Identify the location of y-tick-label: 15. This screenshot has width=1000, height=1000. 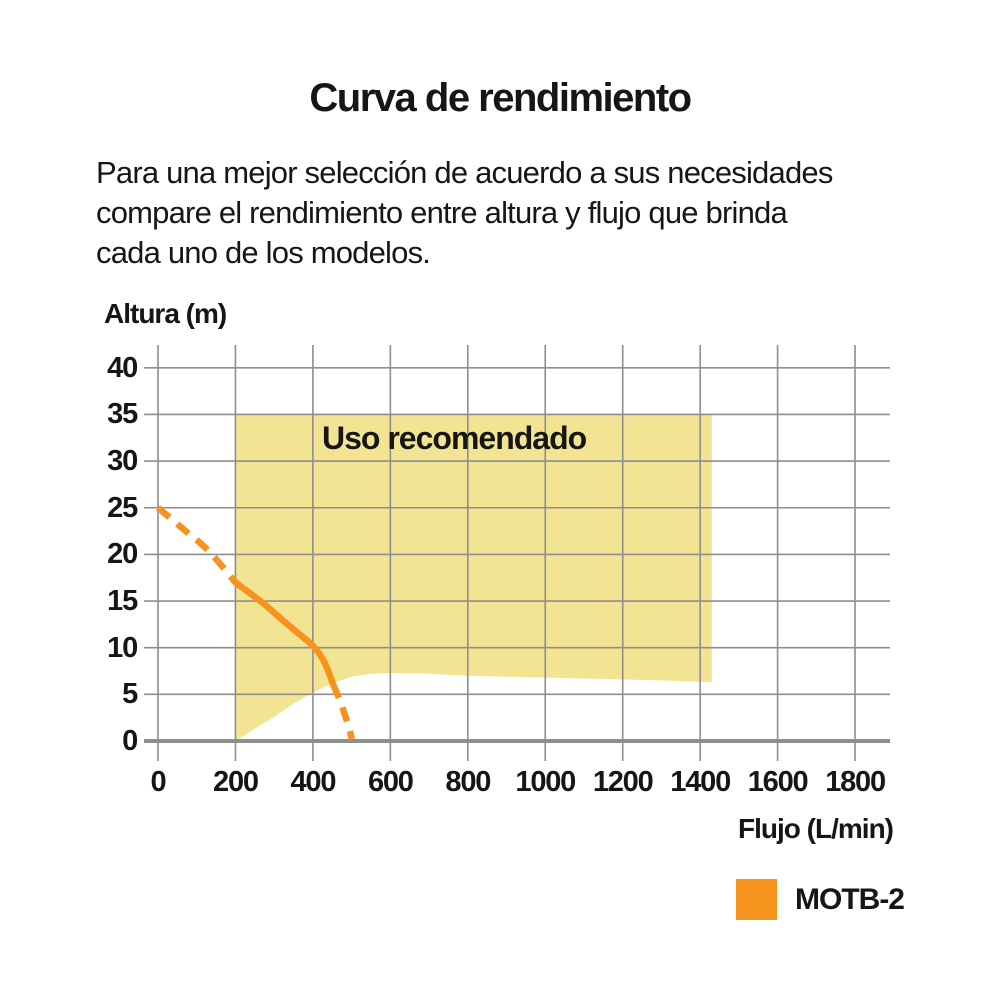
(122, 601).